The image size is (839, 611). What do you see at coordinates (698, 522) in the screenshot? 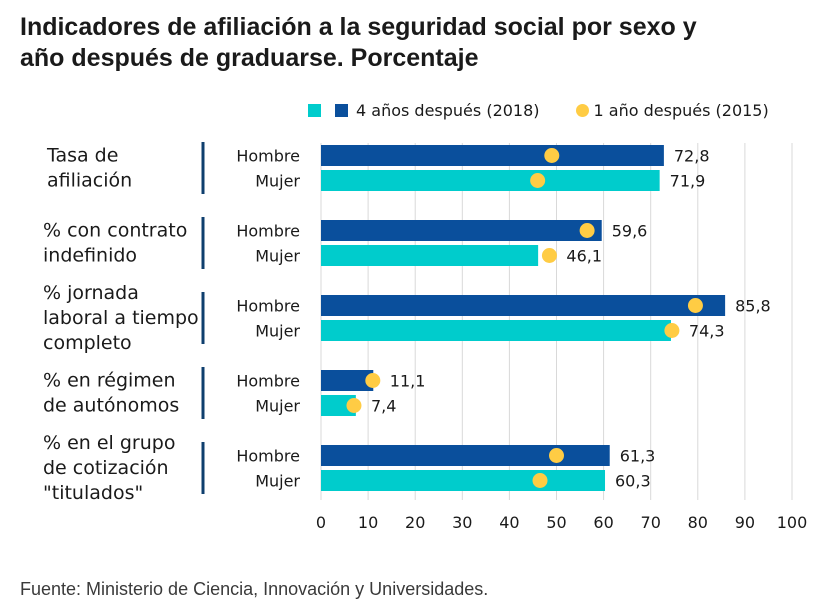
I see `x-tick-label: 80` at bounding box center [698, 522].